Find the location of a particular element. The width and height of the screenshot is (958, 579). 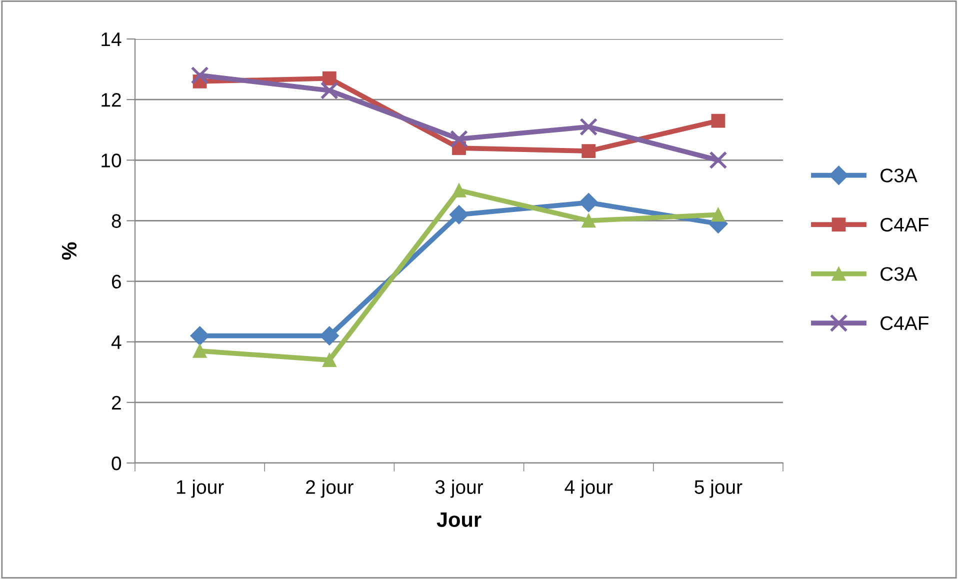

x-tick-label: 1 jour is located at coordinates (200, 489).